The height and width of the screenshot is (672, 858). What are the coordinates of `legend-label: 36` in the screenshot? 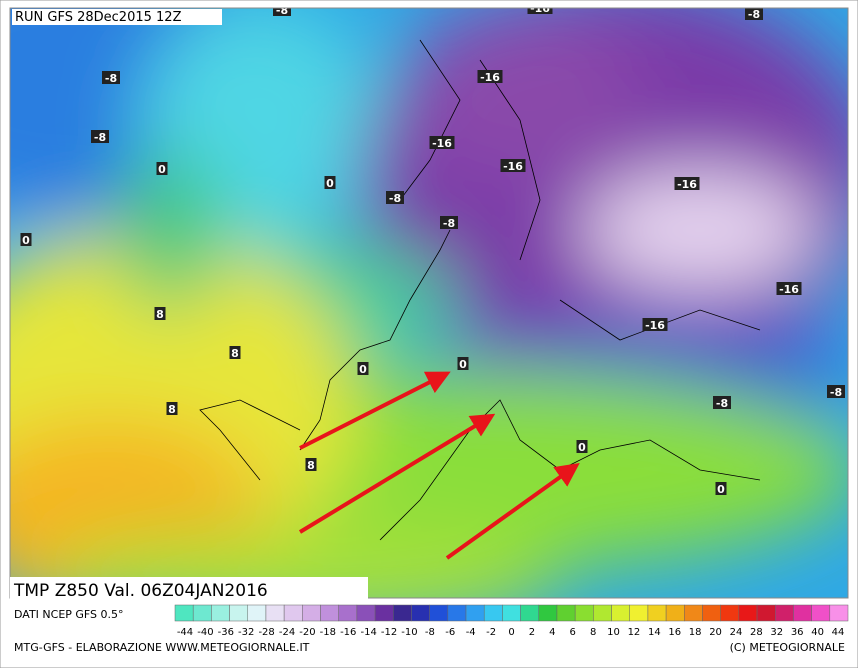 It's located at (797, 632).